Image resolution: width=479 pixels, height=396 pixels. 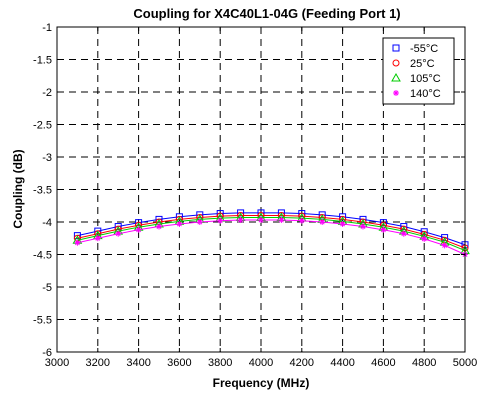 I want to click on series-star, so click(x=271, y=237).